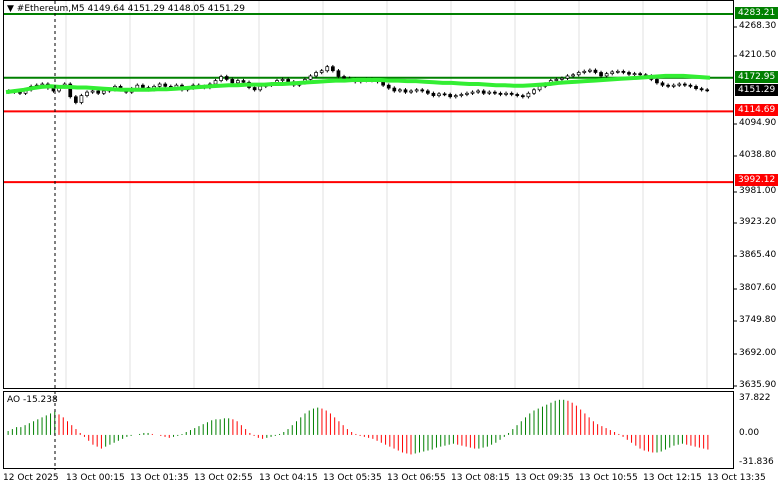 Image resolution: width=781 pixels, height=492 pixels. Describe the element at coordinates (757, 13) in the screenshot. I see `level-tag-resistance-high: 4283.21` at that location.